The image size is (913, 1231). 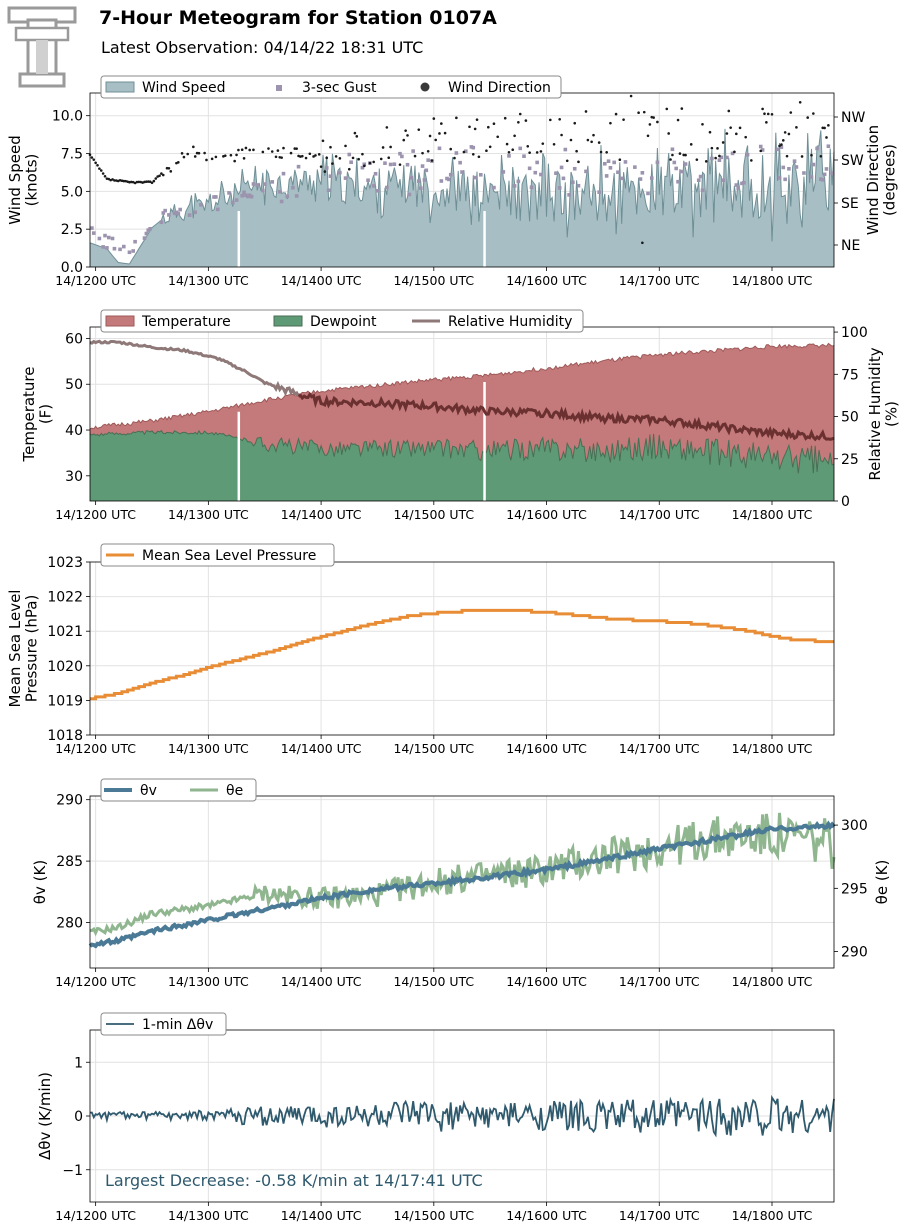 I want to click on legend-label: 1-min Δθv, so click(x=177, y=1025).